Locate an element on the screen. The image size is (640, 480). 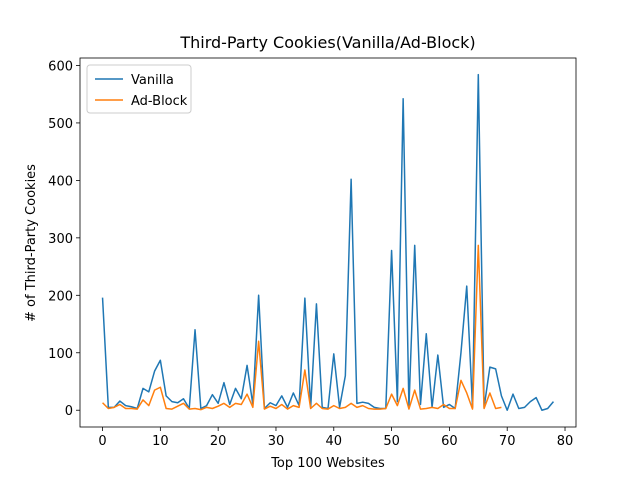
x-axis-label: Top 100 Websites is located at coordinates (327, 463).